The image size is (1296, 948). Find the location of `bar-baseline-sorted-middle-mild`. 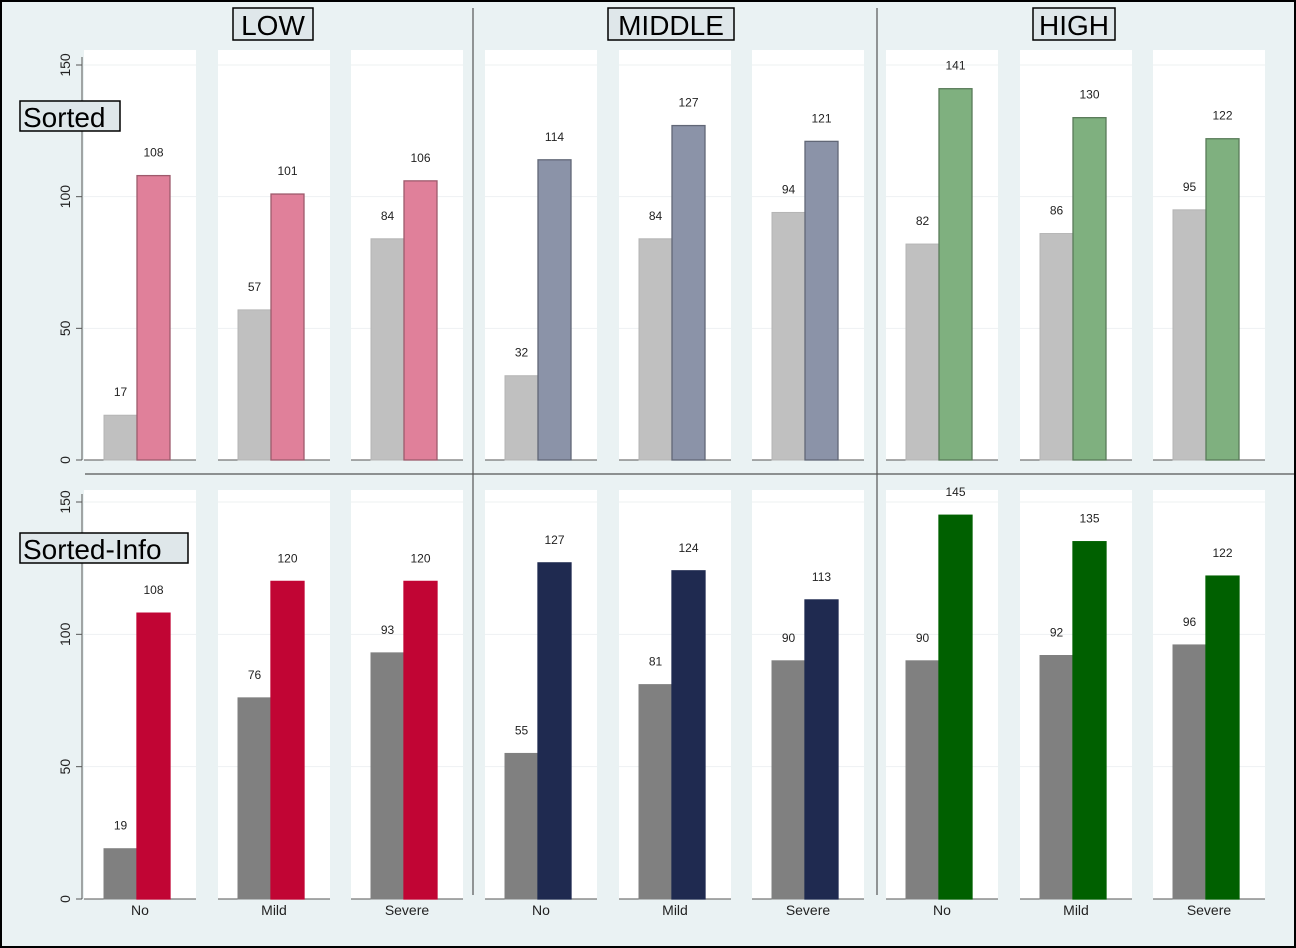

bar-baseline-sorted-middle-mild is located at coordinates (655, 349).